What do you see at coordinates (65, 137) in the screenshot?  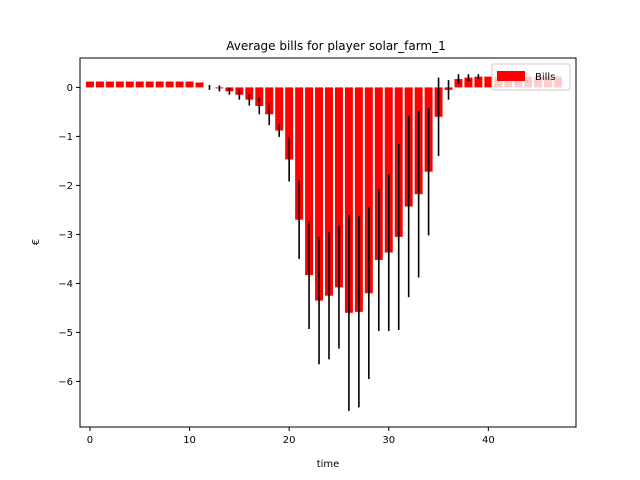 I see `y-tick-label: −1` at bounding box center [65, 137].